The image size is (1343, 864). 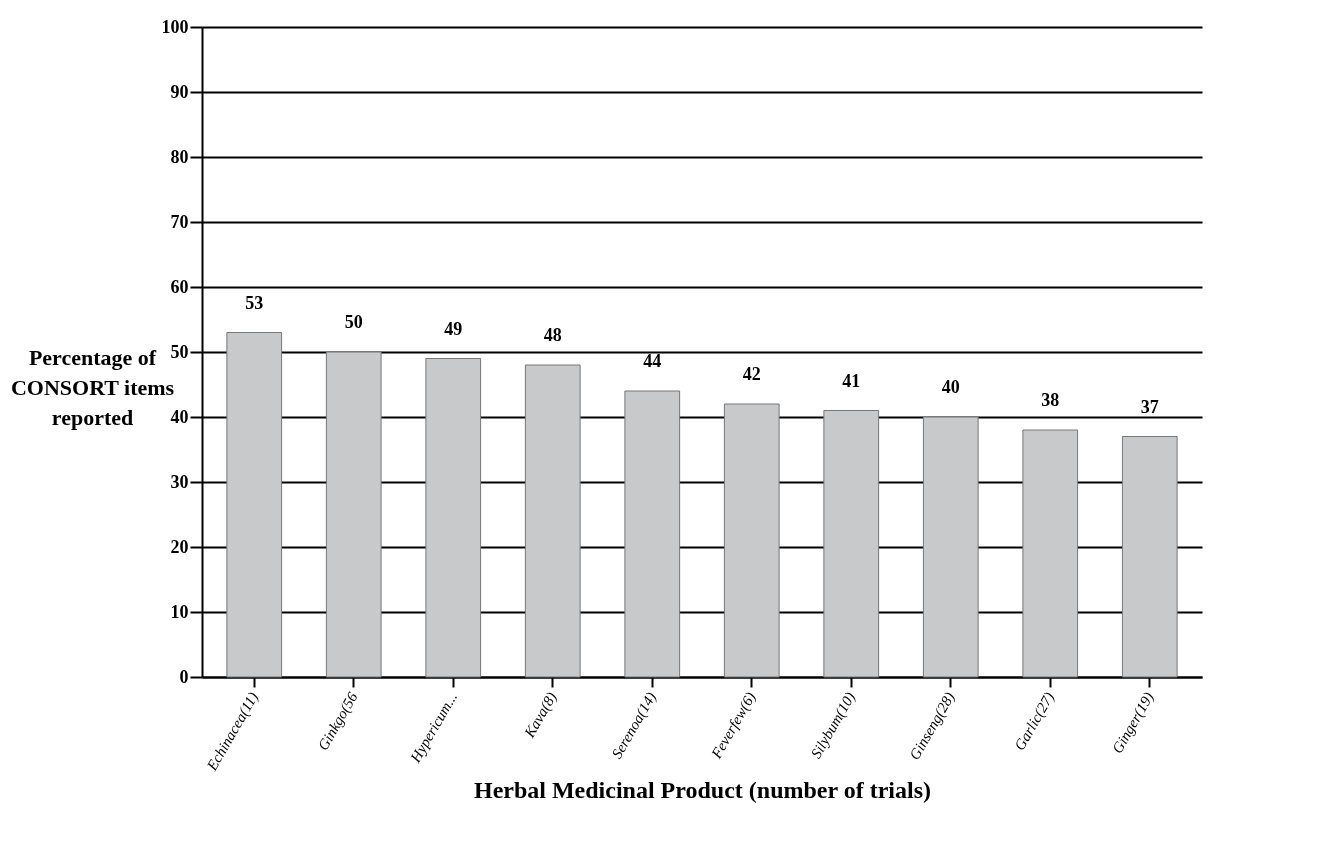 What do you see at coordinates (751, 374) in the screenshot?
I see `data-label: 42` at bounding box center [751, 374].